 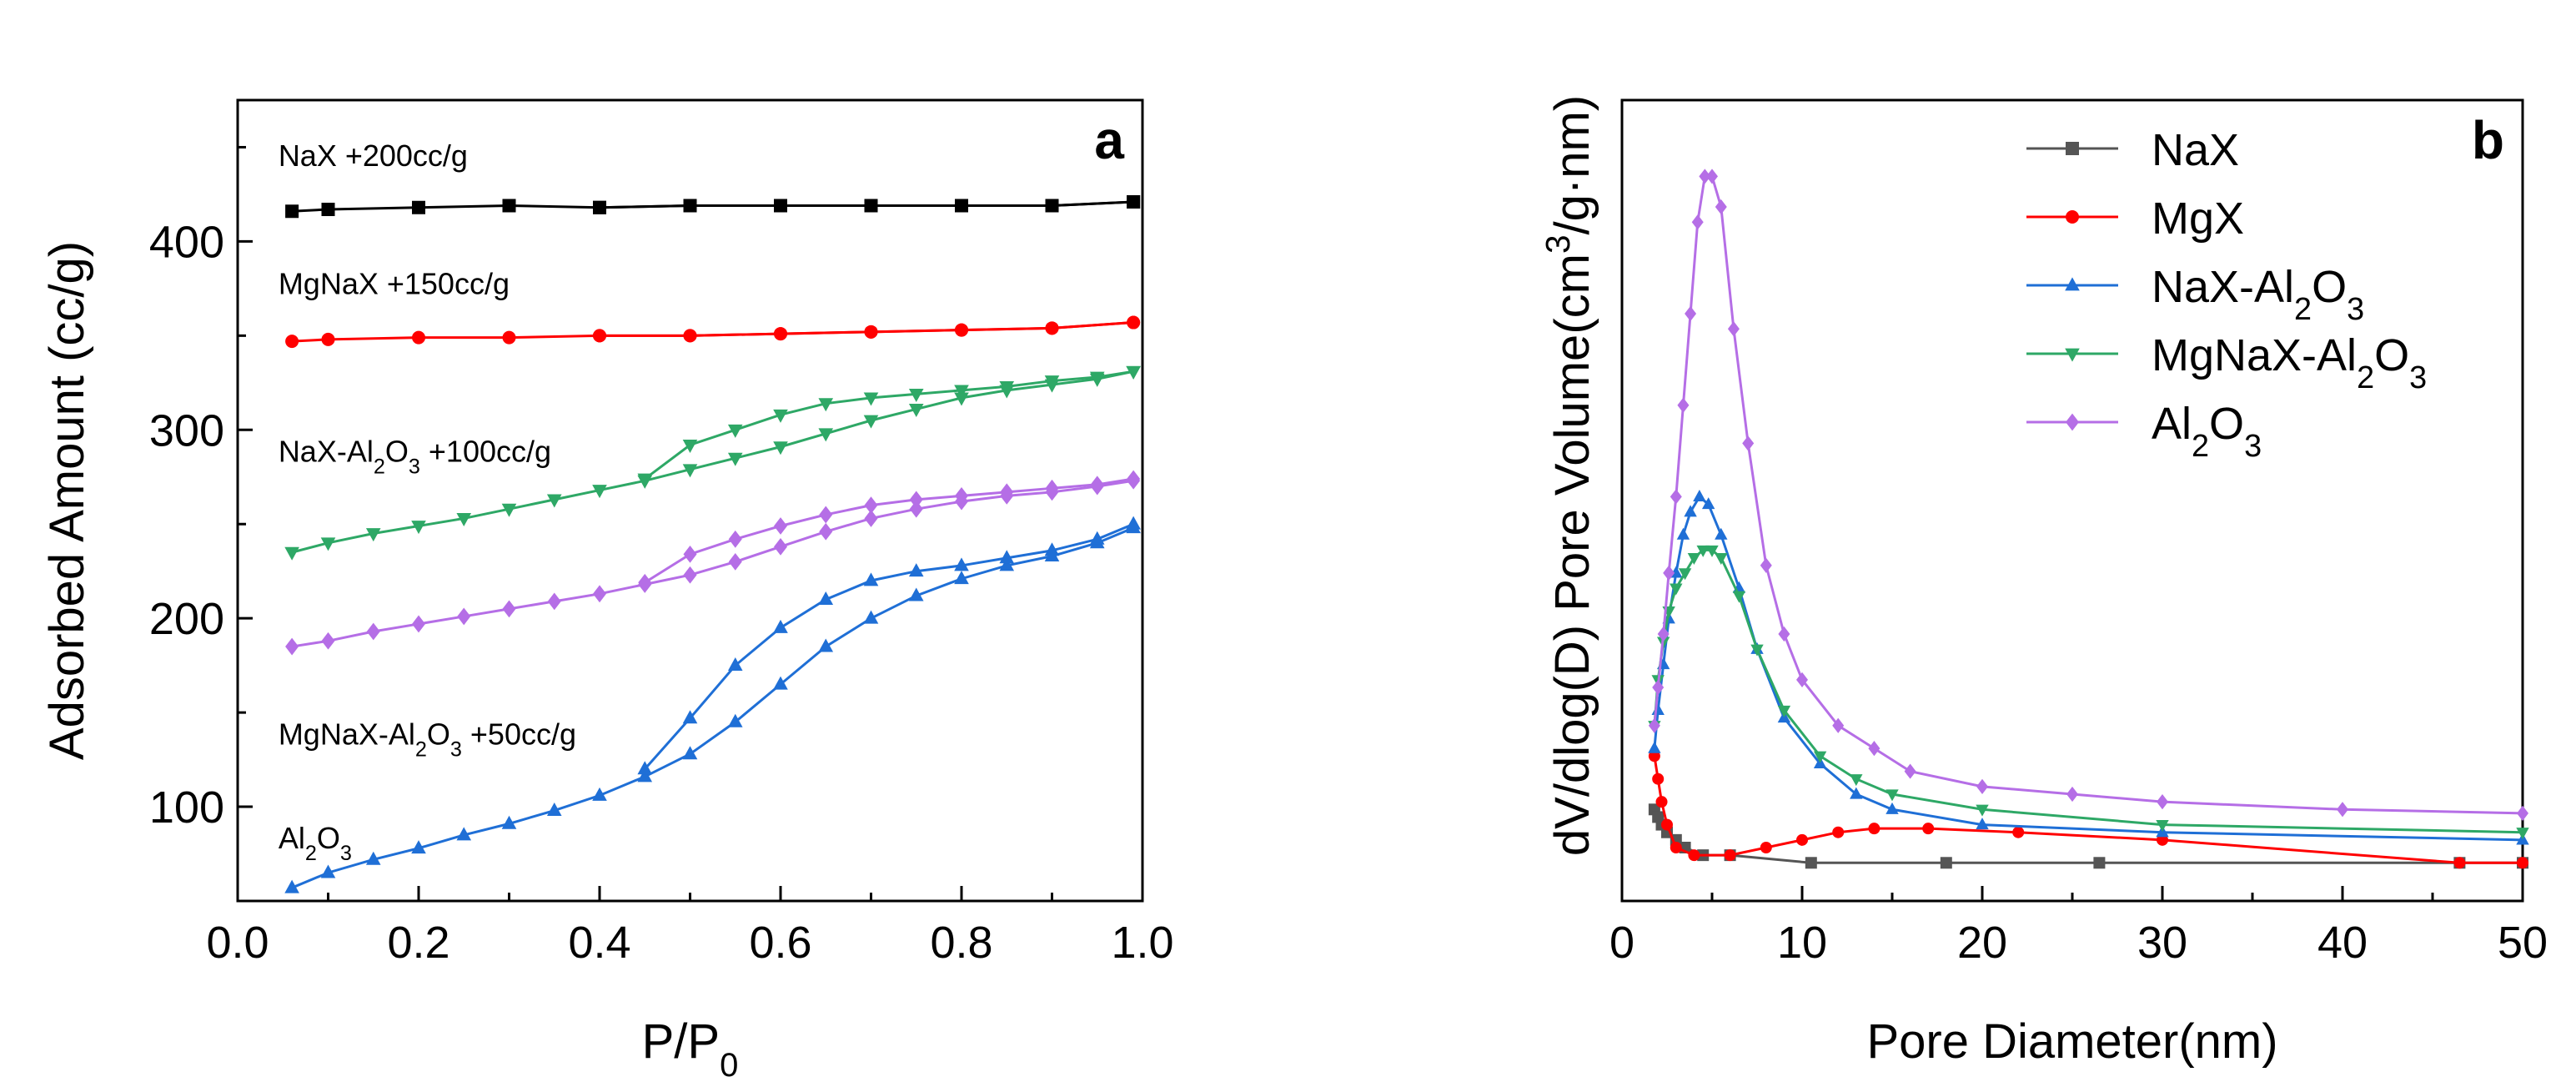 What do you see at coordinates (373, 155) in the screenshot?
I see `series-annotation-part: NaX +200cc/g` at bounding box center [373, 155].